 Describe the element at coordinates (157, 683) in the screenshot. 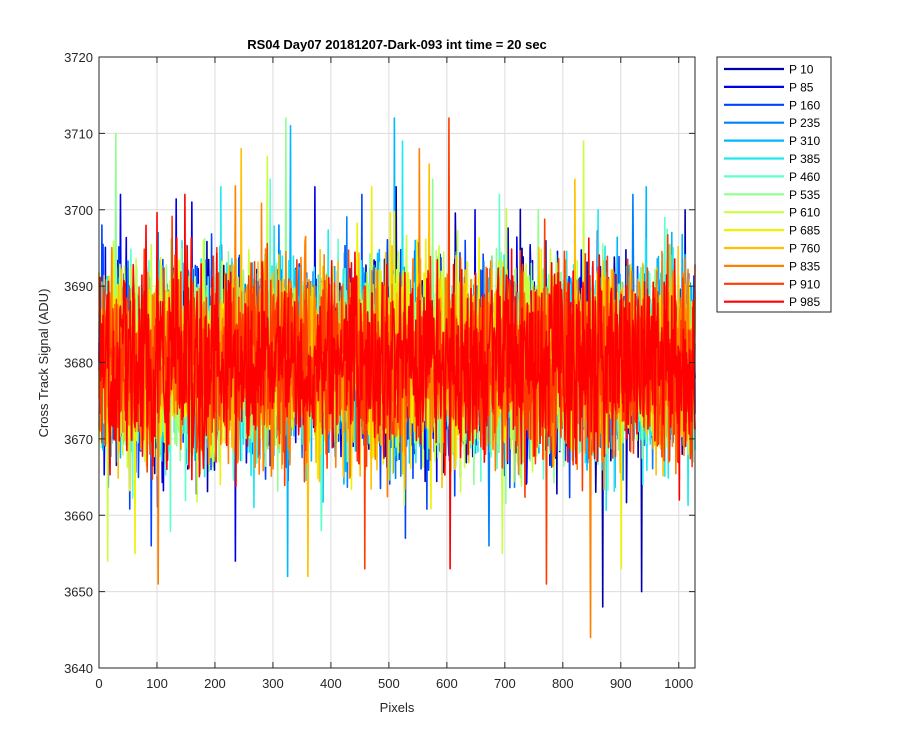

I see `x-tick-label: 100` at that location.